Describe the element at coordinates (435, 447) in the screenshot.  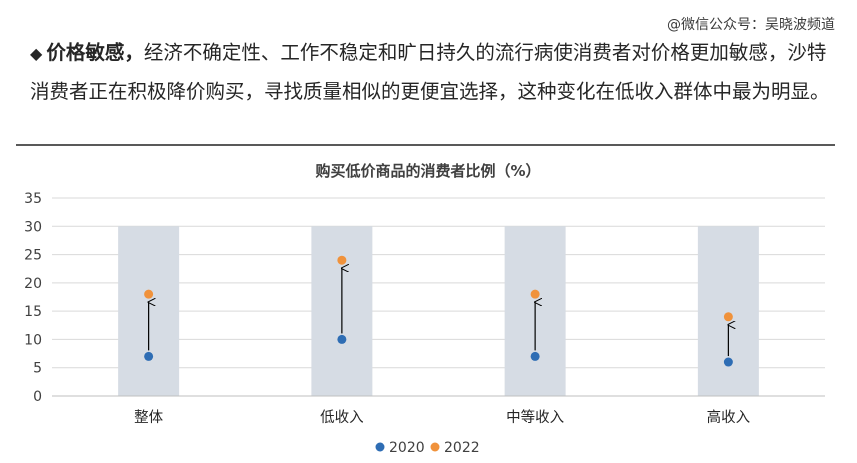
I see `legend-marker-2022` at that location.